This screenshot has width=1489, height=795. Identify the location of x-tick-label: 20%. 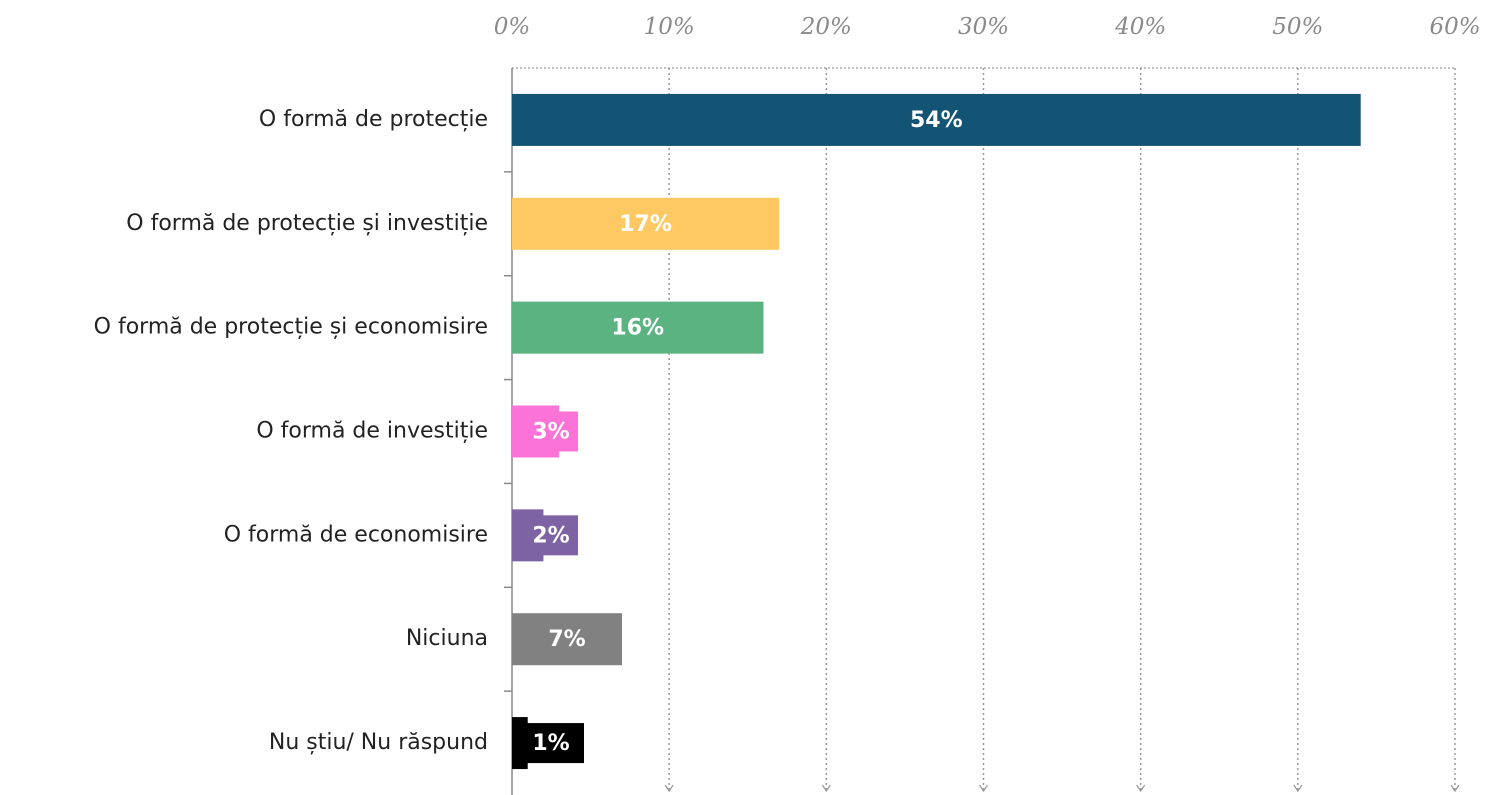
(826, 27).